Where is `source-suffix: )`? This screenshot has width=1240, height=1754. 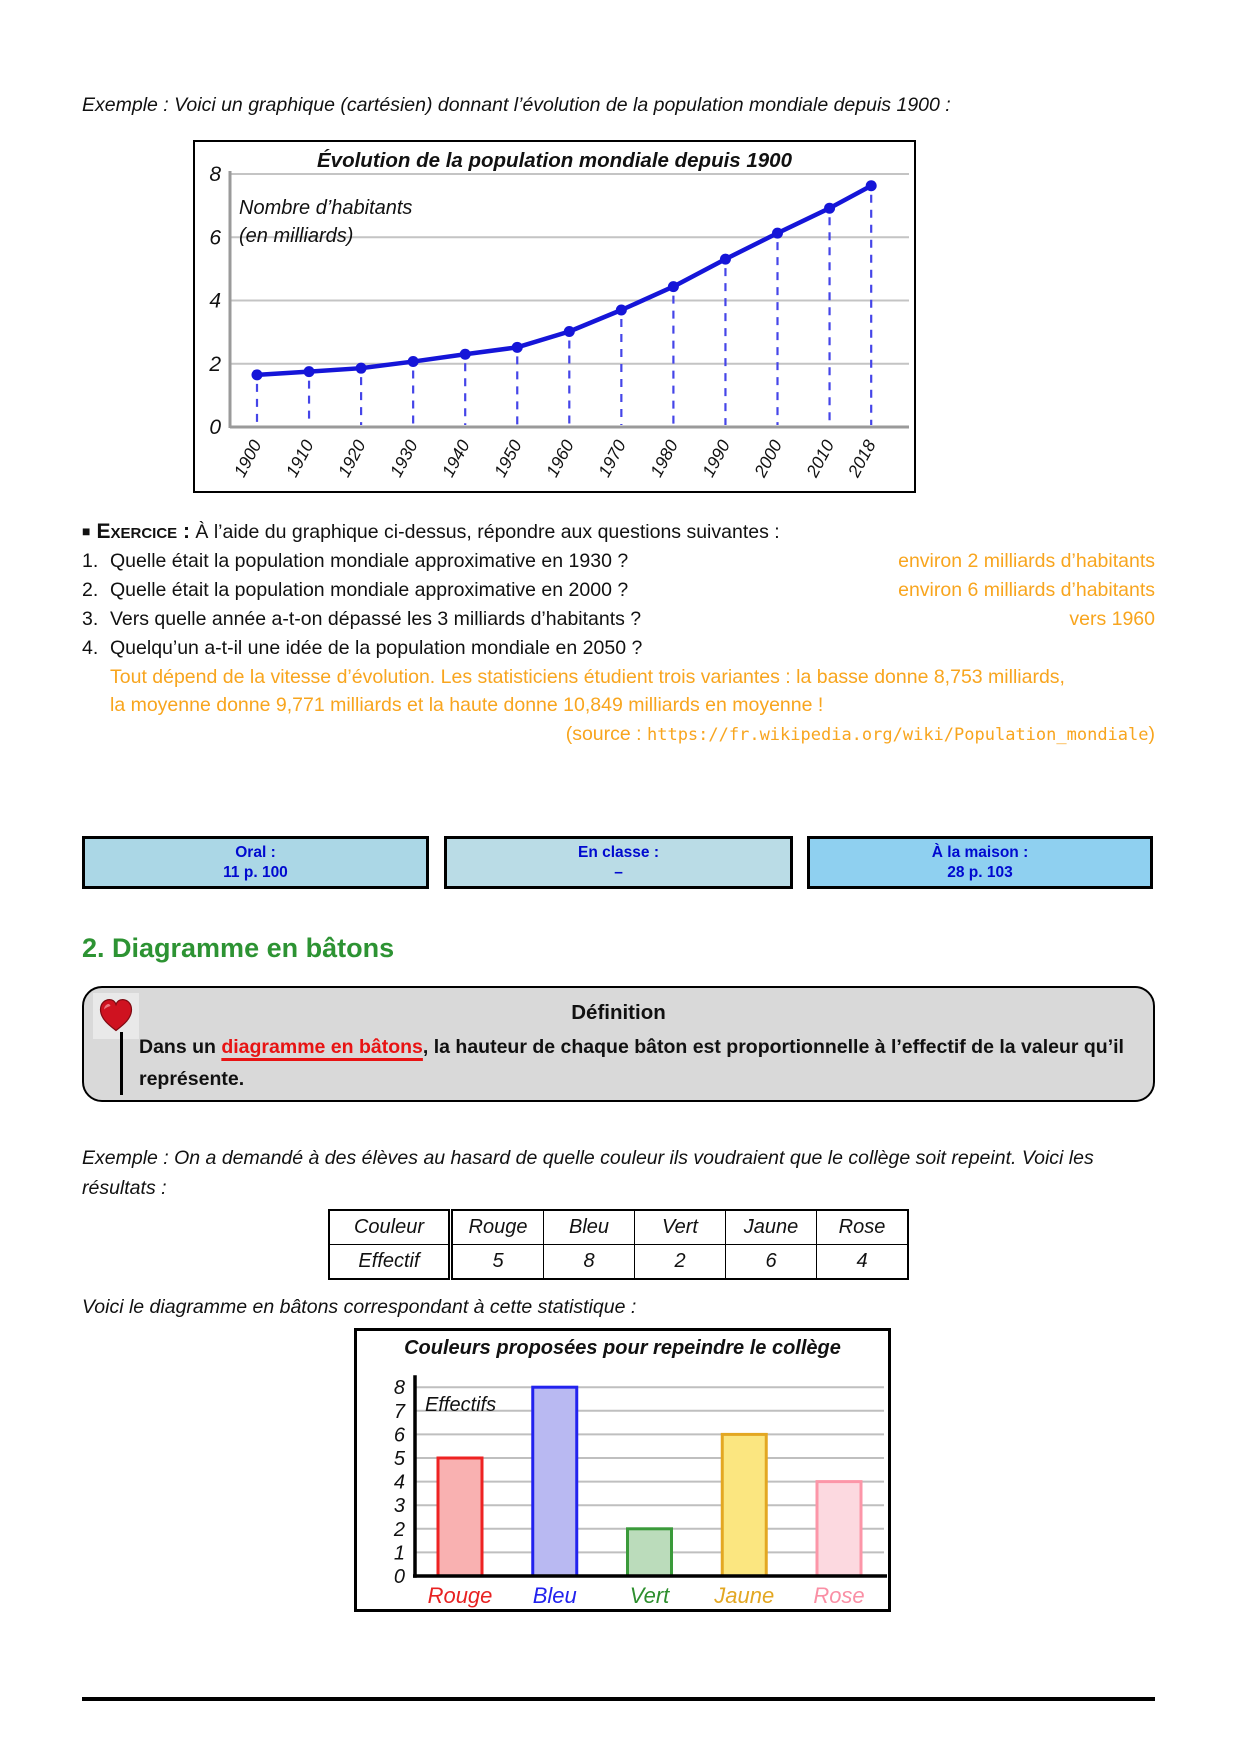
source-suffix: ) is located at coordinates (1152, 734).